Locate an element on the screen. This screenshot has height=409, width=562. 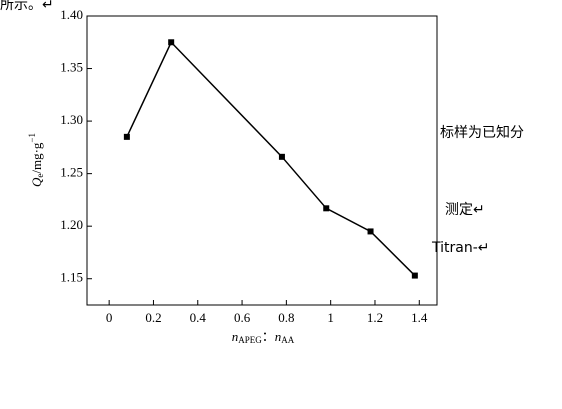
text-fragment: 所示。↵ is located at coordinates (27, 6).